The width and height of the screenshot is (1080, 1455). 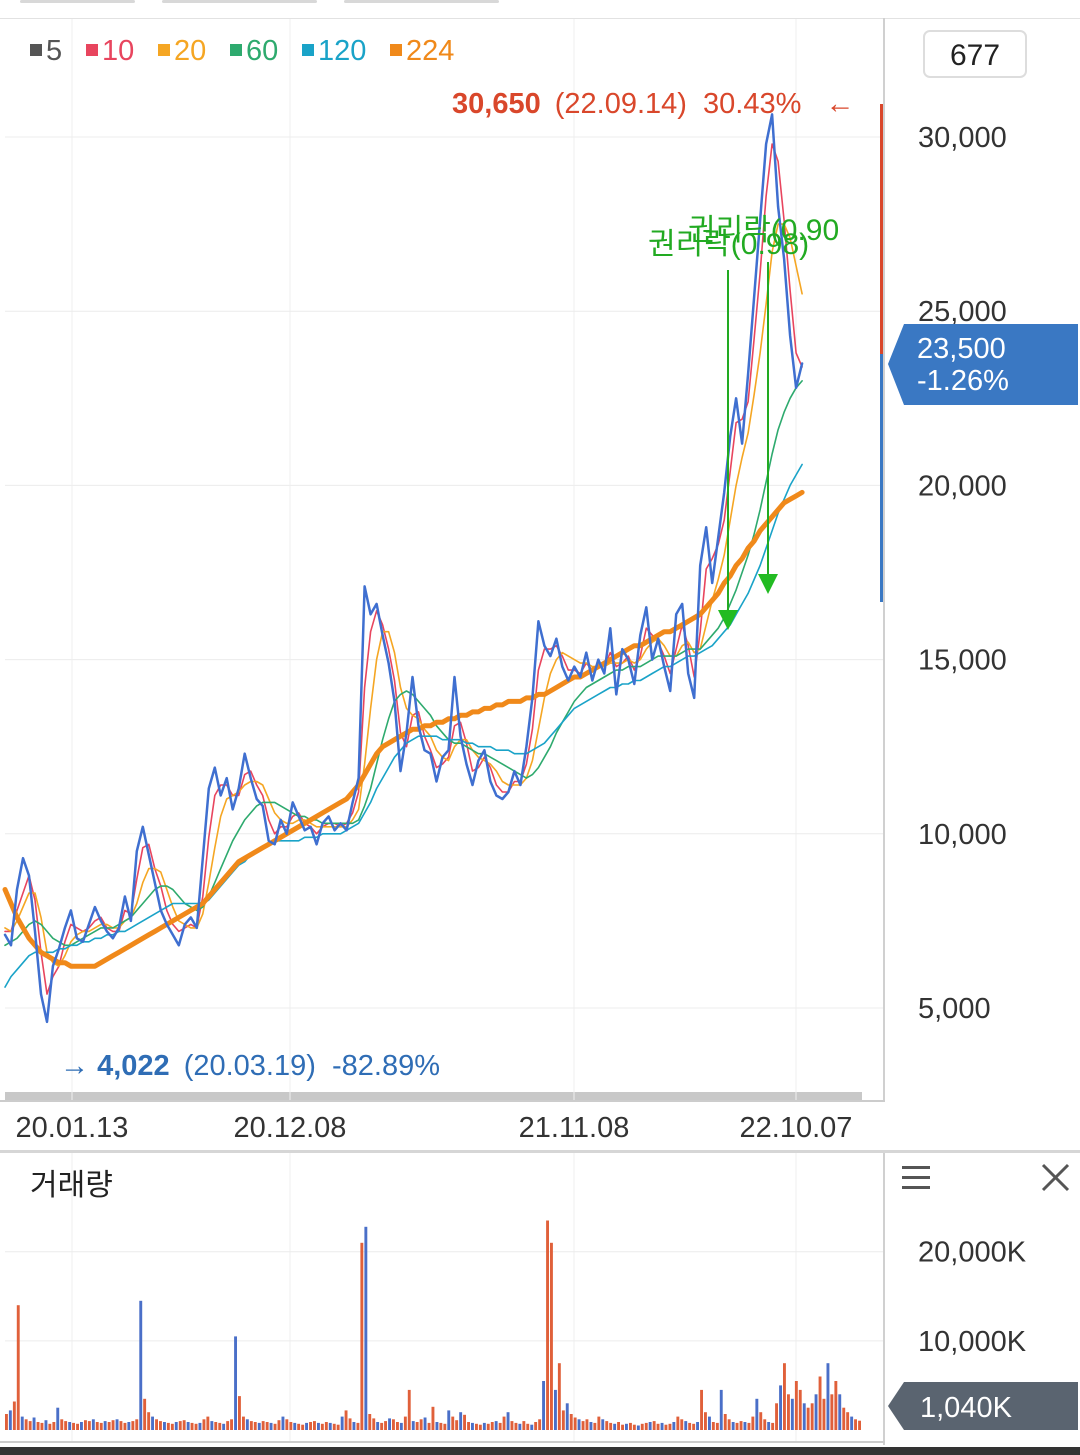 I want to click on price-tick-label: 5,000, so click(x=954, y=1009).